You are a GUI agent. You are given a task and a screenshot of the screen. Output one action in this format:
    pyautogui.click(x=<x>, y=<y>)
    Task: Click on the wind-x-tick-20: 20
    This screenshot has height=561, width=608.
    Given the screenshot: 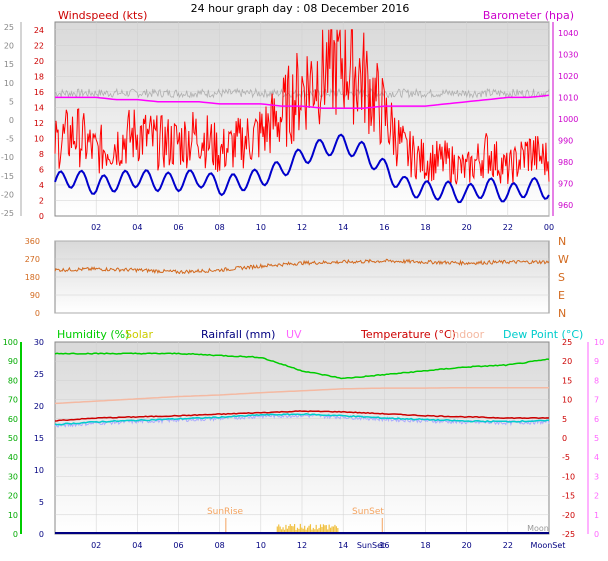 What is the action you would take?
    pyautogui.click(x=467, y=227)
    